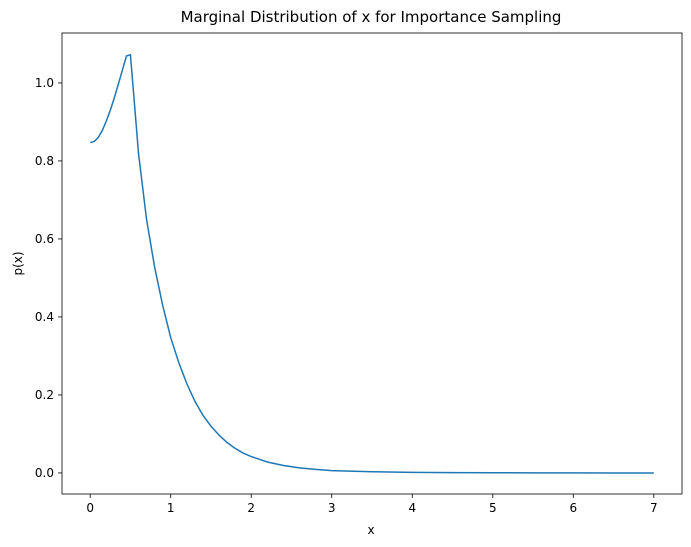 This screenshot has height=547, width=691. What do you see at coordinates (251, 508) in the screenshot?
I see `x-tick-label: 2` at bounding box center [251, 508].